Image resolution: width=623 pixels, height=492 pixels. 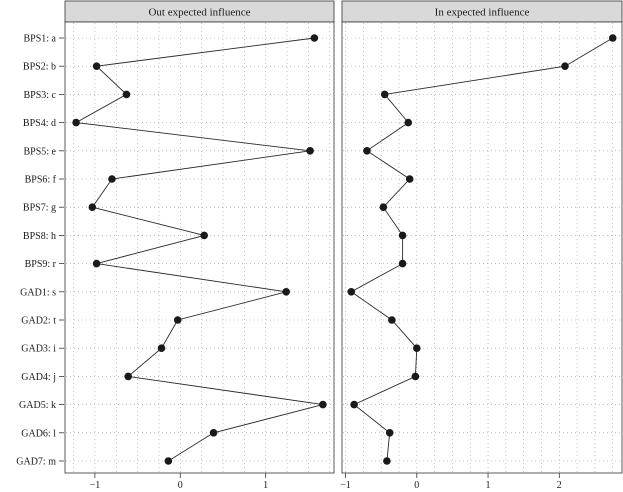 What do you see at coordinates (39, 151) in the screenshot?
I see `y-tick-label: BPS5: e` at bounding box center [39, 151].